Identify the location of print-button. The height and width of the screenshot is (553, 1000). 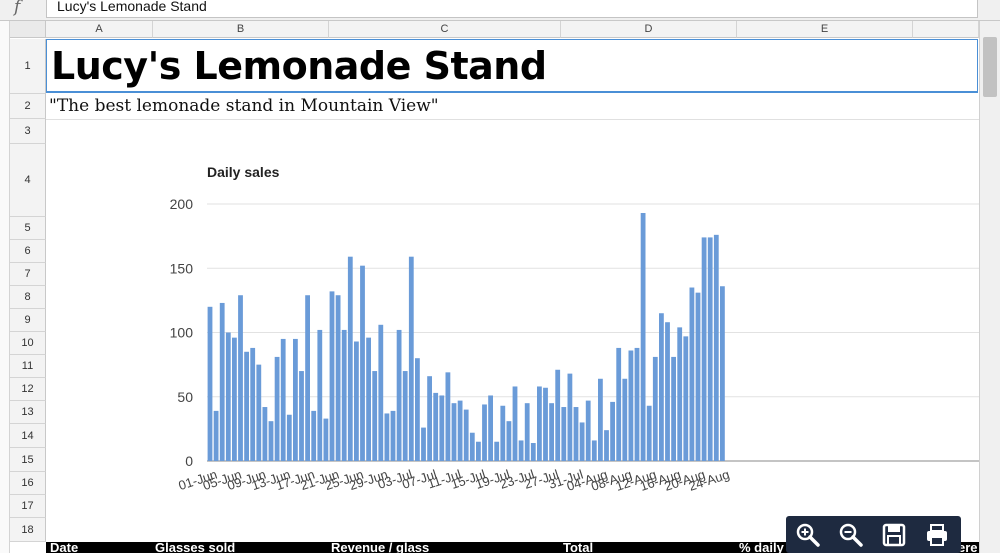
(936, 534).